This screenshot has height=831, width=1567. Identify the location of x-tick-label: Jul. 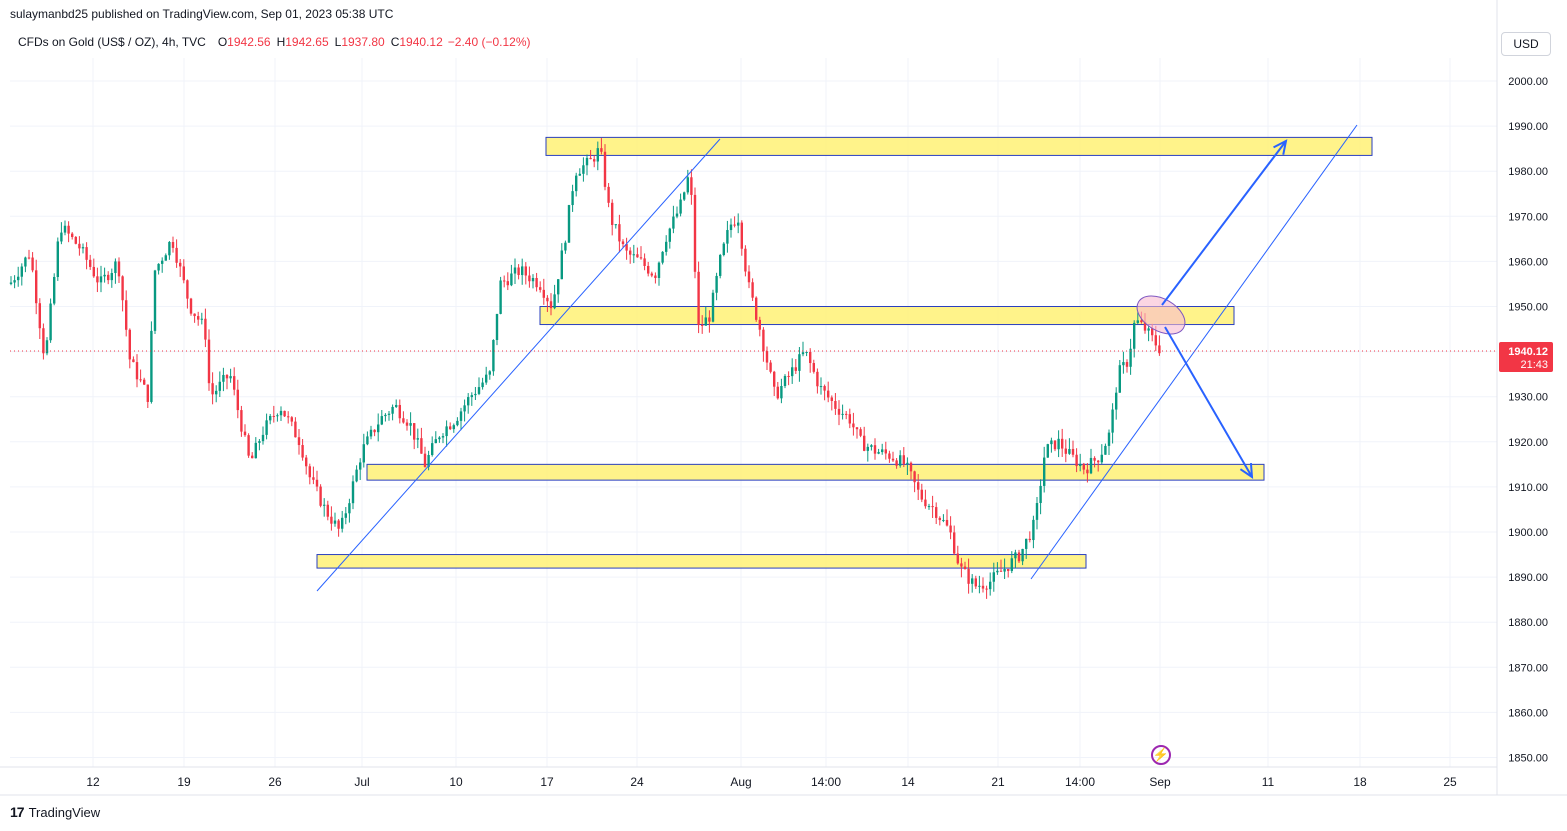
(361, 782).